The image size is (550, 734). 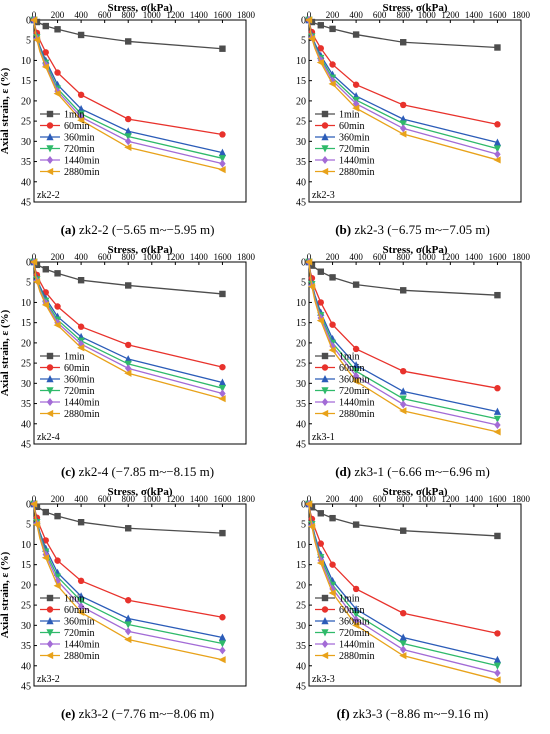 What do you see at coordinates (128, 314) in the screenshot?
I see `series-line-60min` at bounding box center [128, 314].